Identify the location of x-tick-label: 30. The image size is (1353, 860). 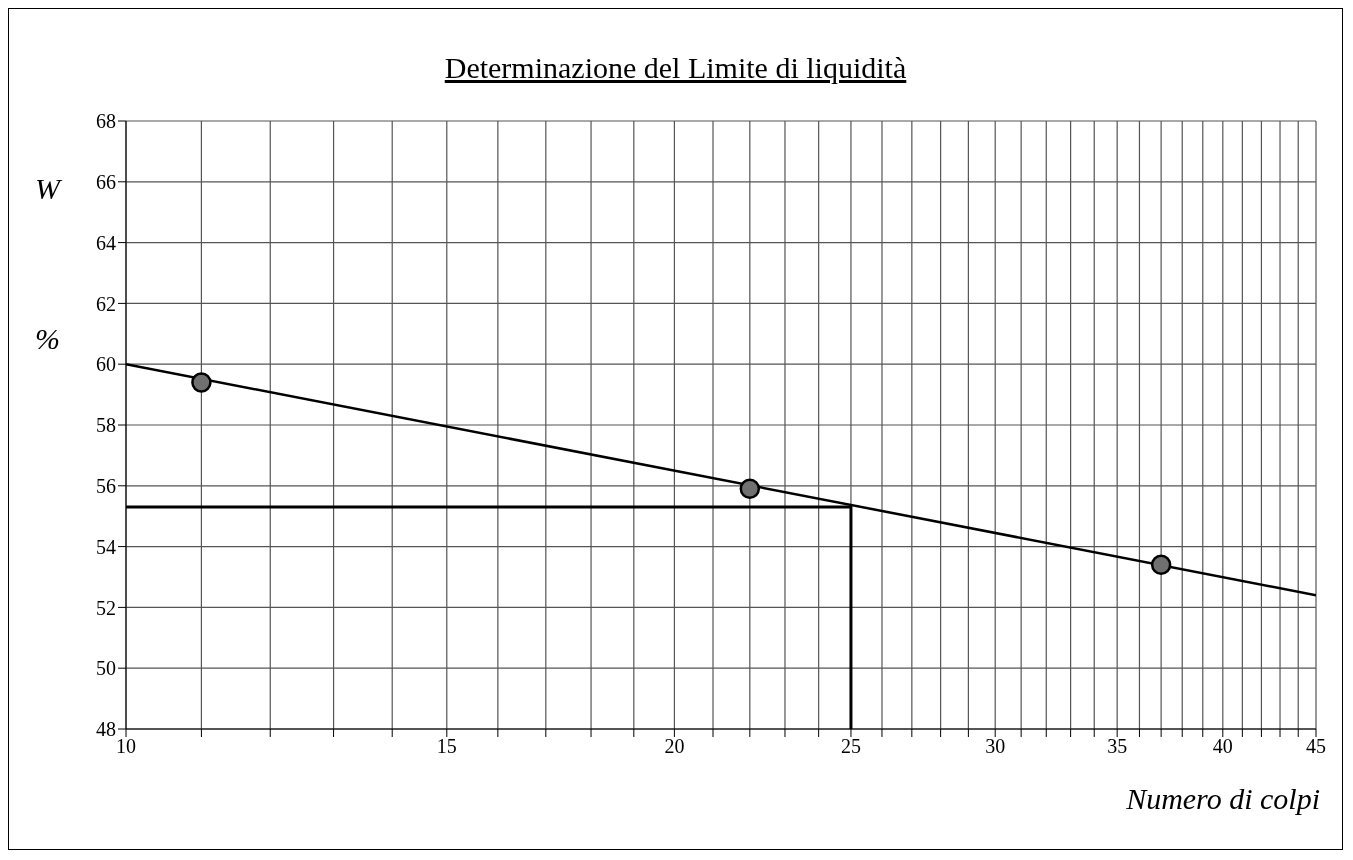
(995, 746).